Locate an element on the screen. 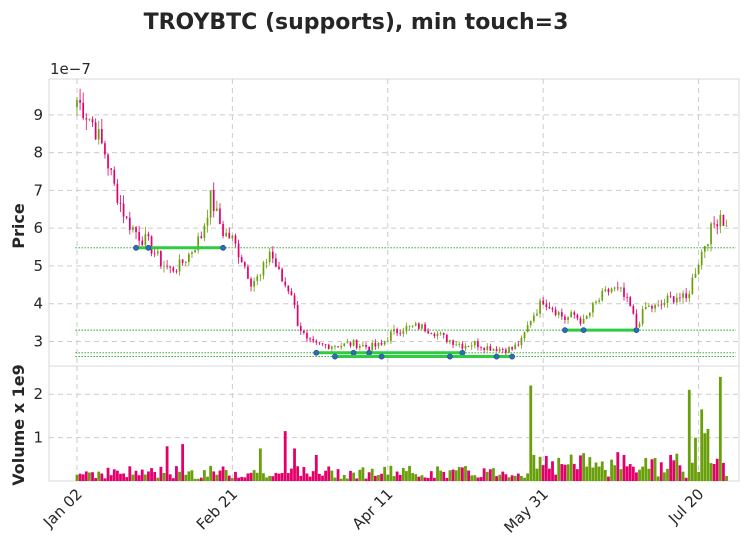 The height and width of the screenshot is (552, 749). volume-tick-label: 2 is located at coordinates (38, 394).